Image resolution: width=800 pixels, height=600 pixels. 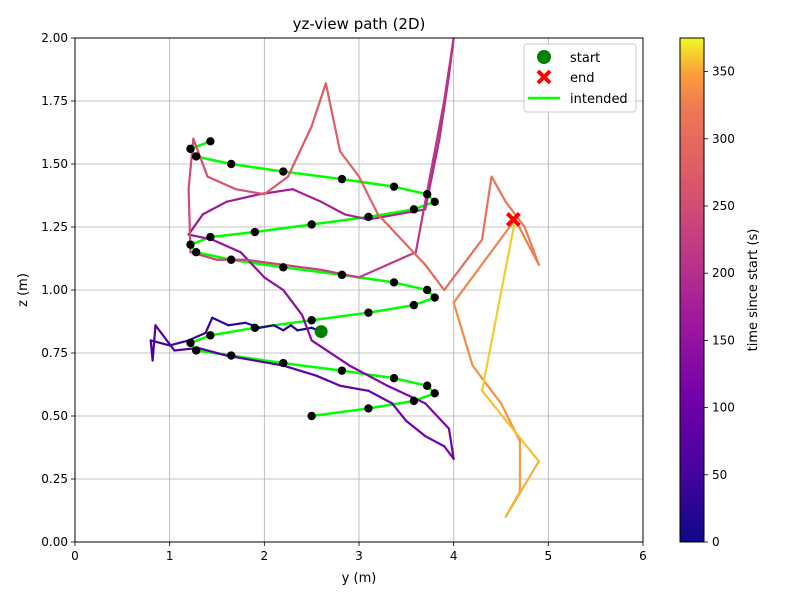 What do you see at coordinates (54, 479) in the screenshot?
I see `y-tick-label: 0.25` at bounding box center [54, 479].